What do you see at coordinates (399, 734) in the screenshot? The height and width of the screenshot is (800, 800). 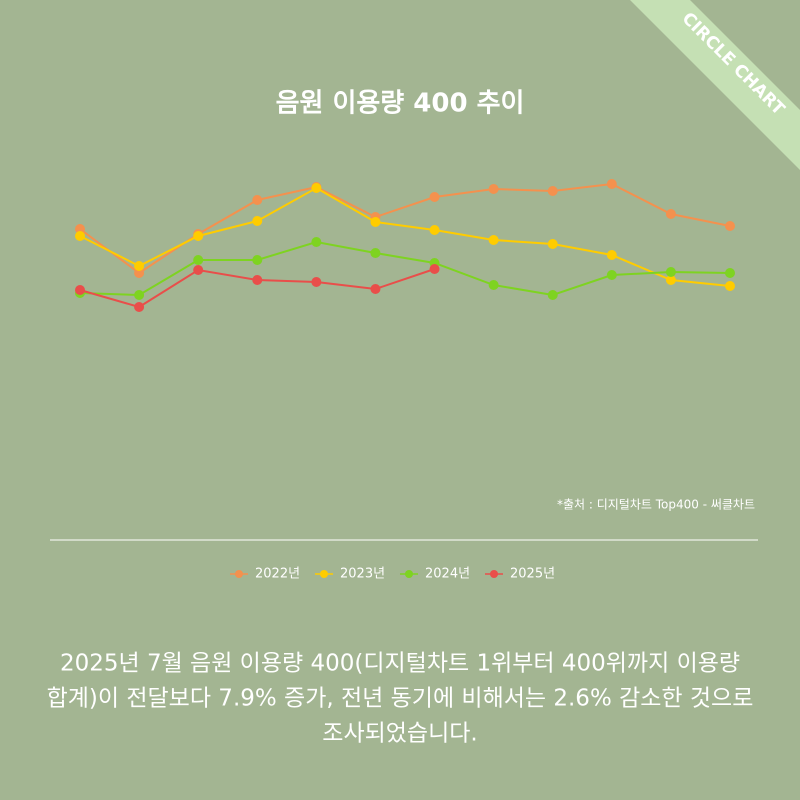 I see `description-line: 조사되었습니다.` at bounding box center [399, 734].